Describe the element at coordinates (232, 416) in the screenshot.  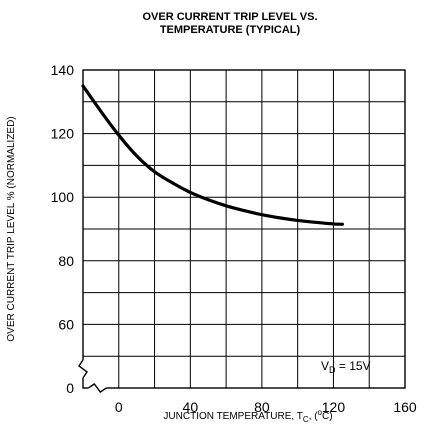
I see `x-axis-label-main: JUNCTION TEMPERATURE, T` at that location.